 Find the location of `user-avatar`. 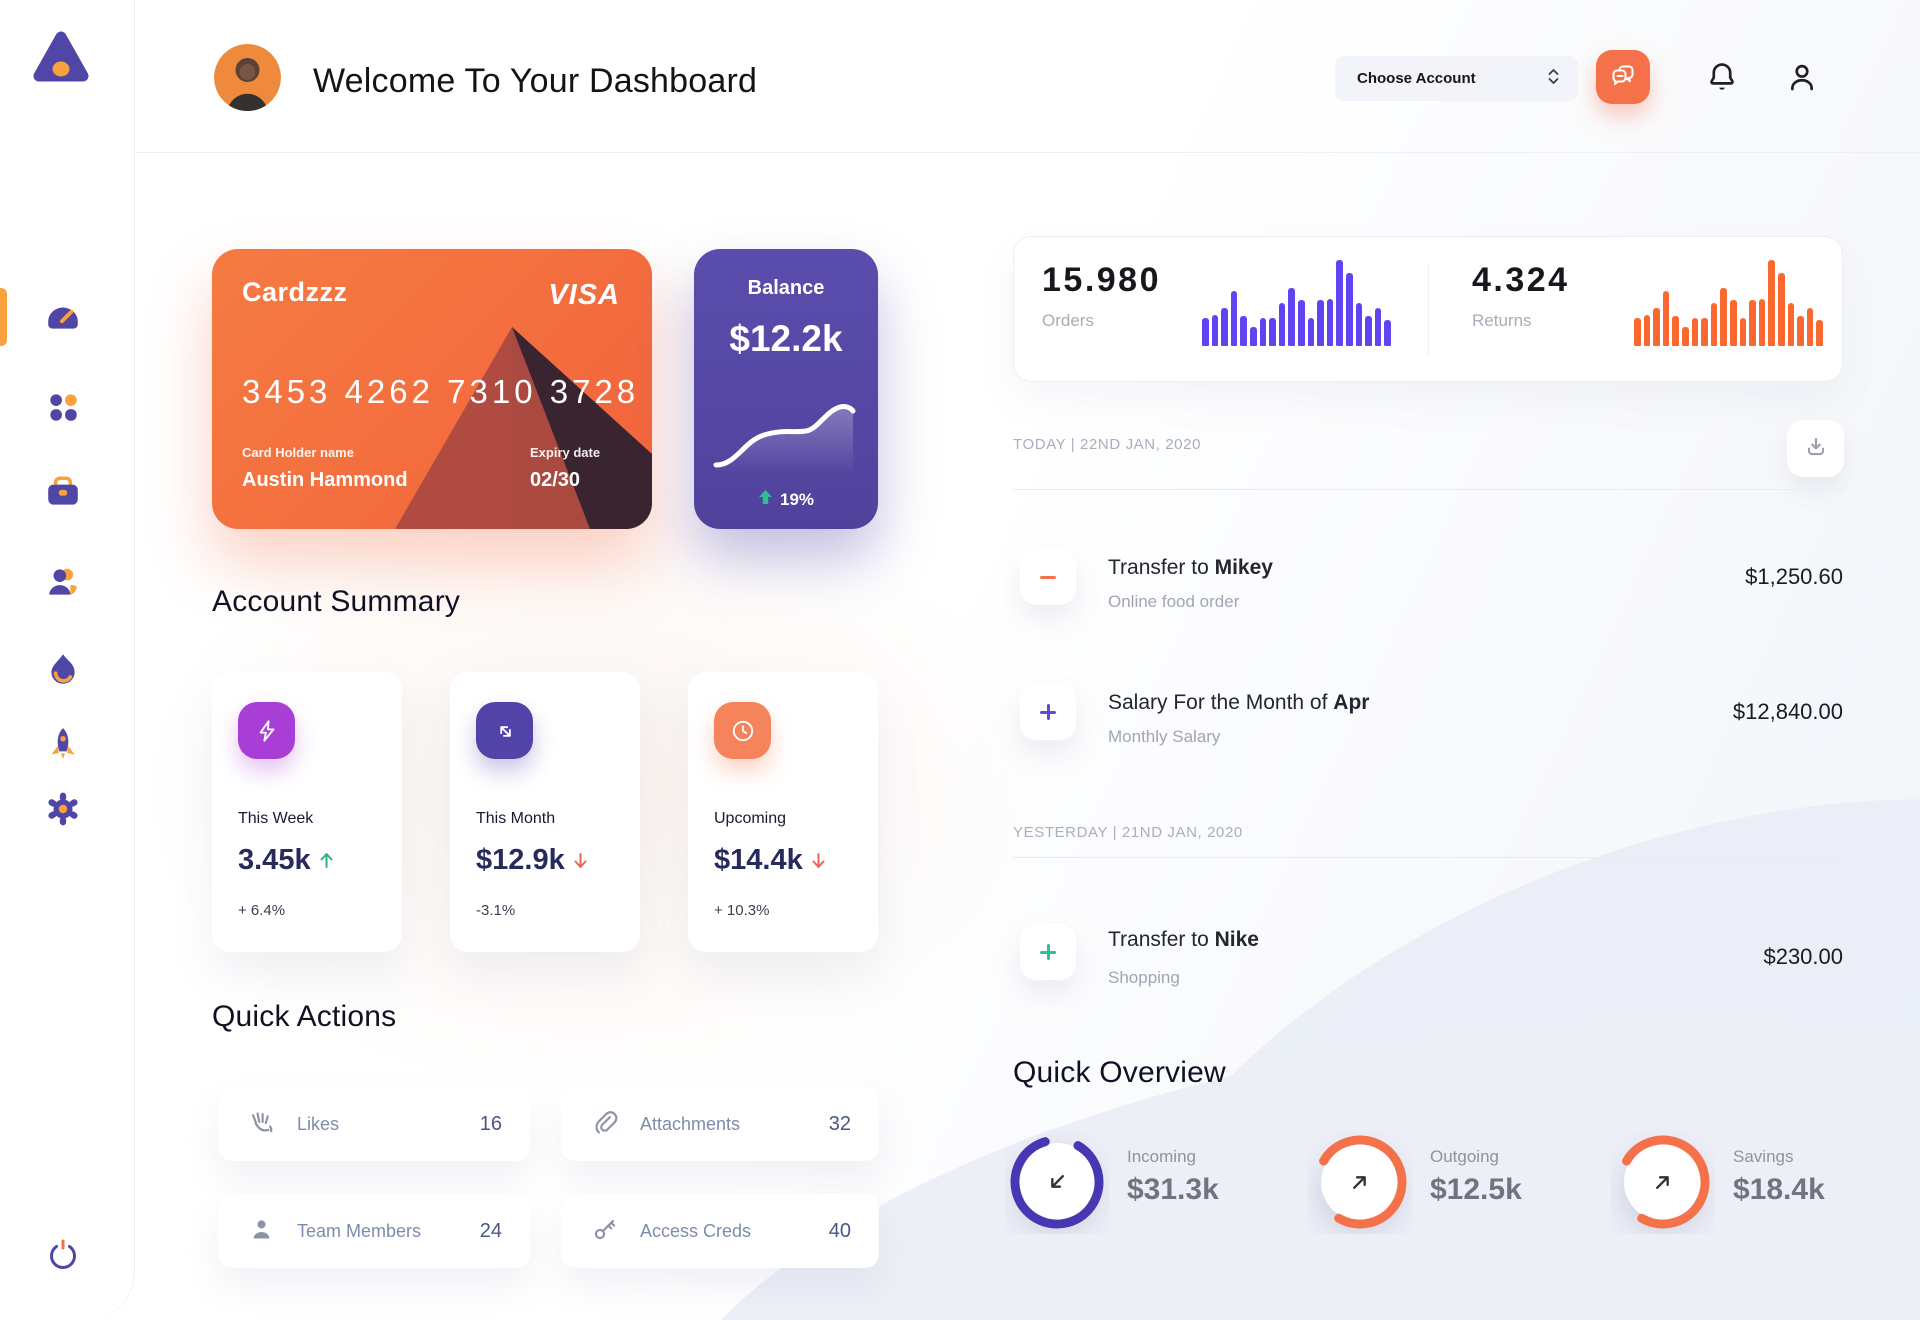

user-avatar is located at coordinates (247, 77).